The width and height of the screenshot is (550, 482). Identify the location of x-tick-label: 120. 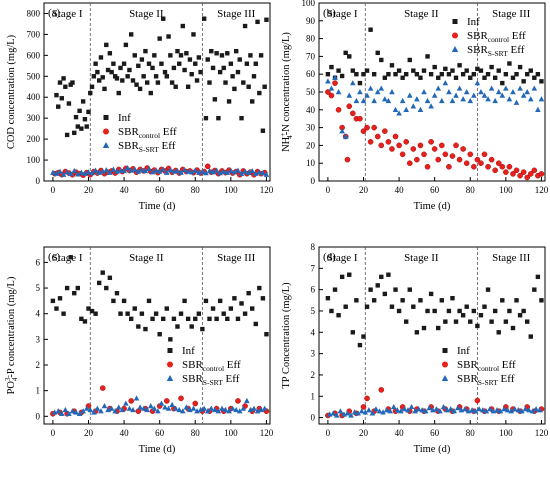
(267, 190).